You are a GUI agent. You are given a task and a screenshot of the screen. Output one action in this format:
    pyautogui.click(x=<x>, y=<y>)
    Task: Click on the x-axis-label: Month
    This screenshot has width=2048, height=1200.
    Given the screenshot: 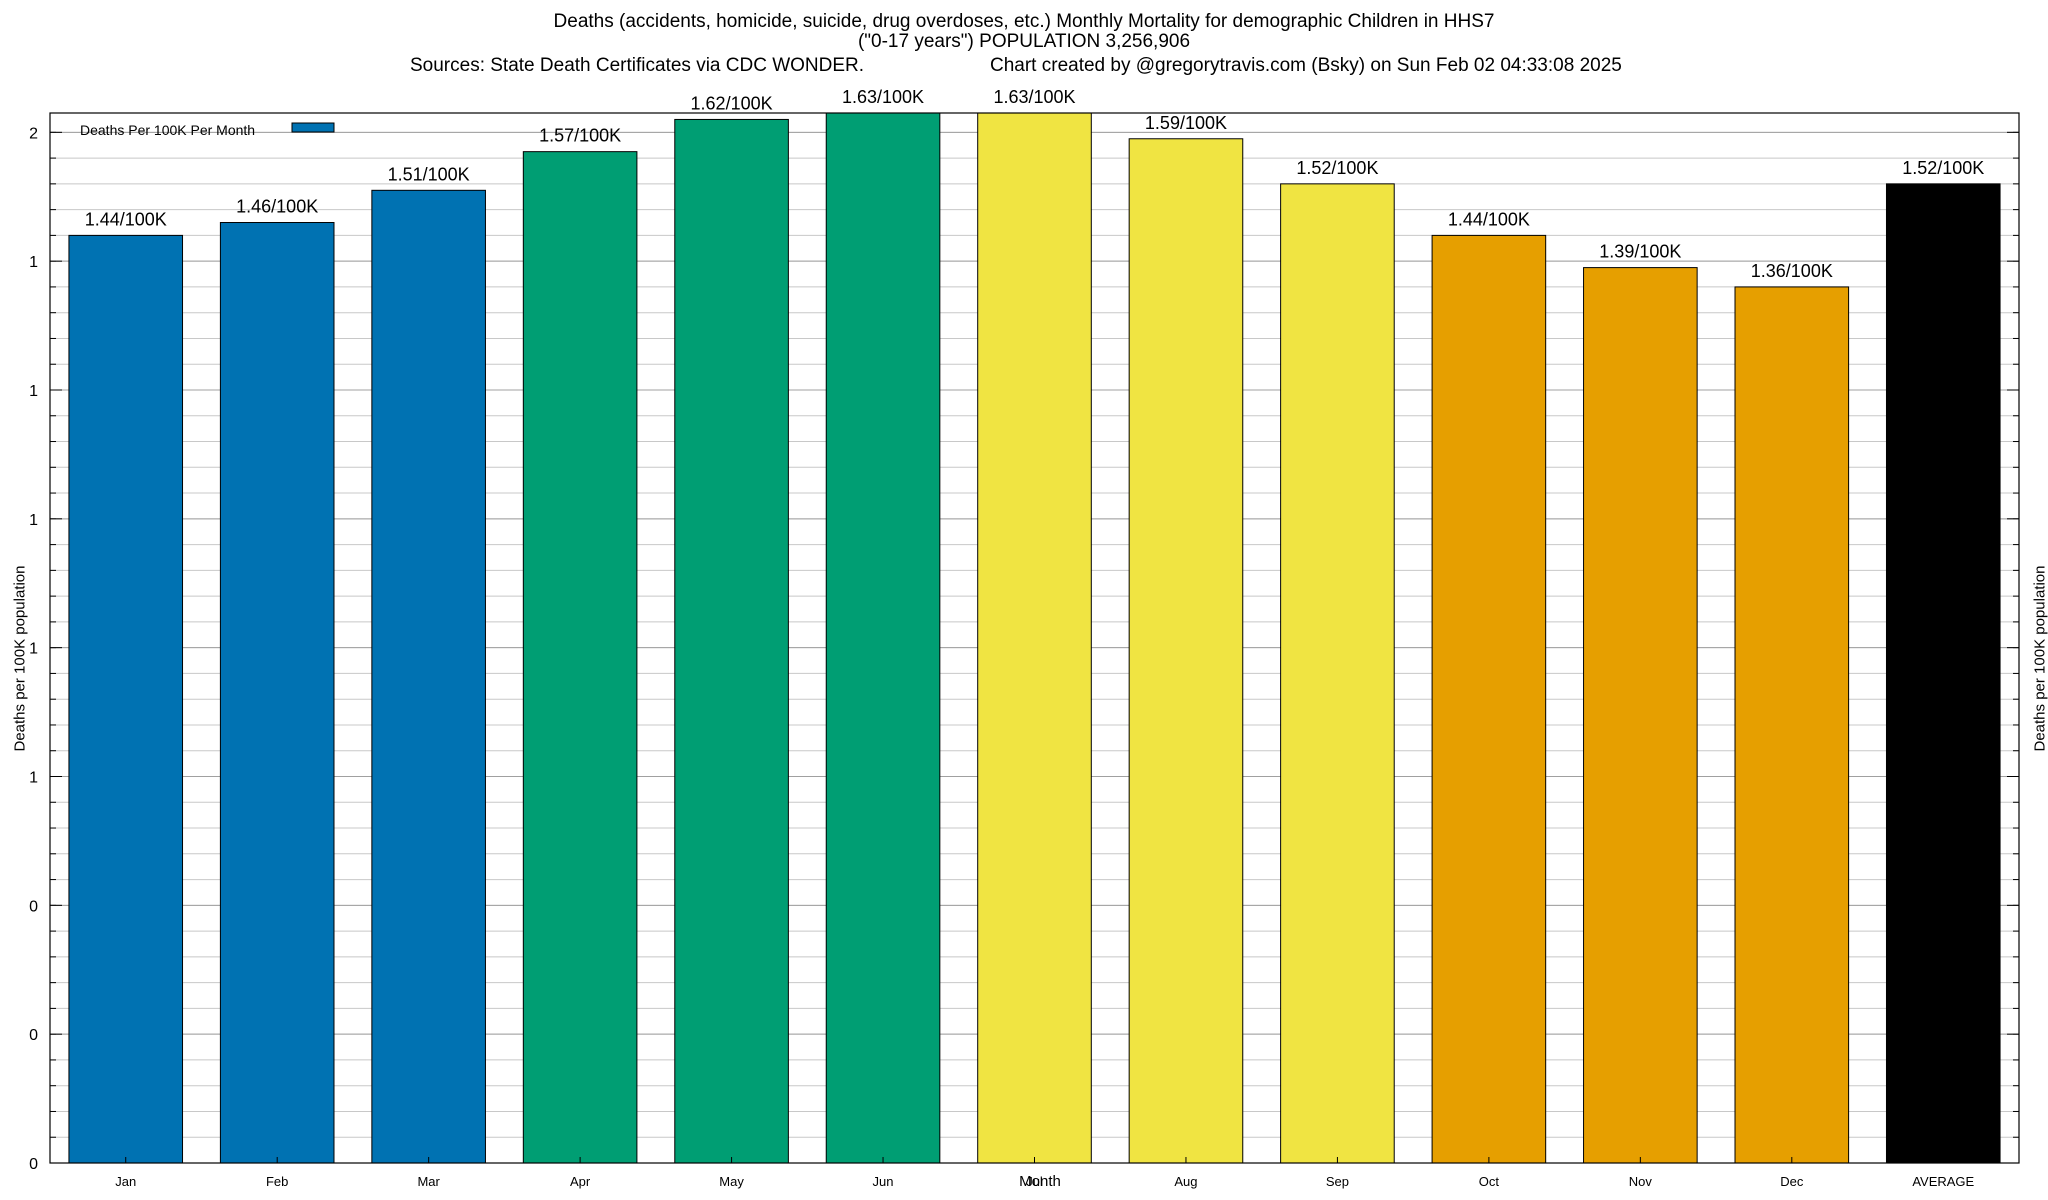 What is the action you would take?
    pyautogui.click(x=1040, y=1181)
    